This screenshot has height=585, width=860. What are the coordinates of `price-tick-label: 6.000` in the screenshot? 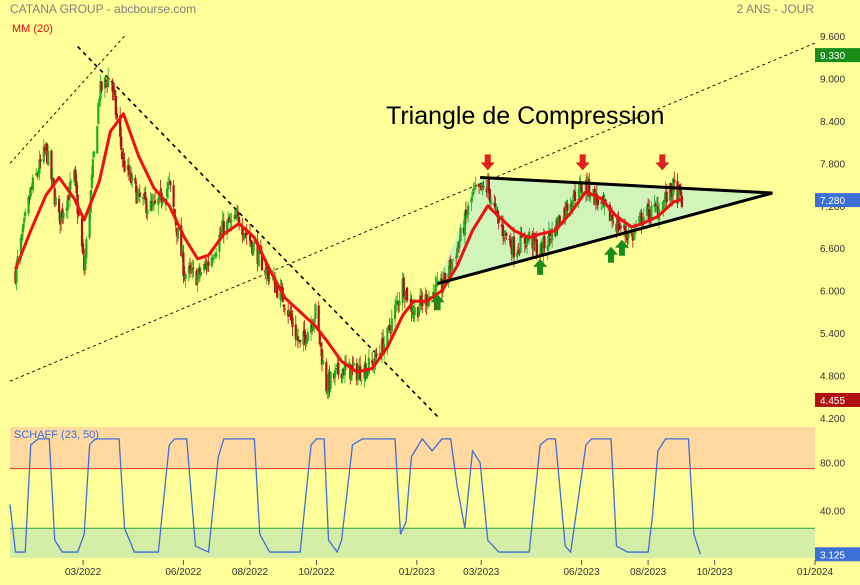 It's located at (832, 292).